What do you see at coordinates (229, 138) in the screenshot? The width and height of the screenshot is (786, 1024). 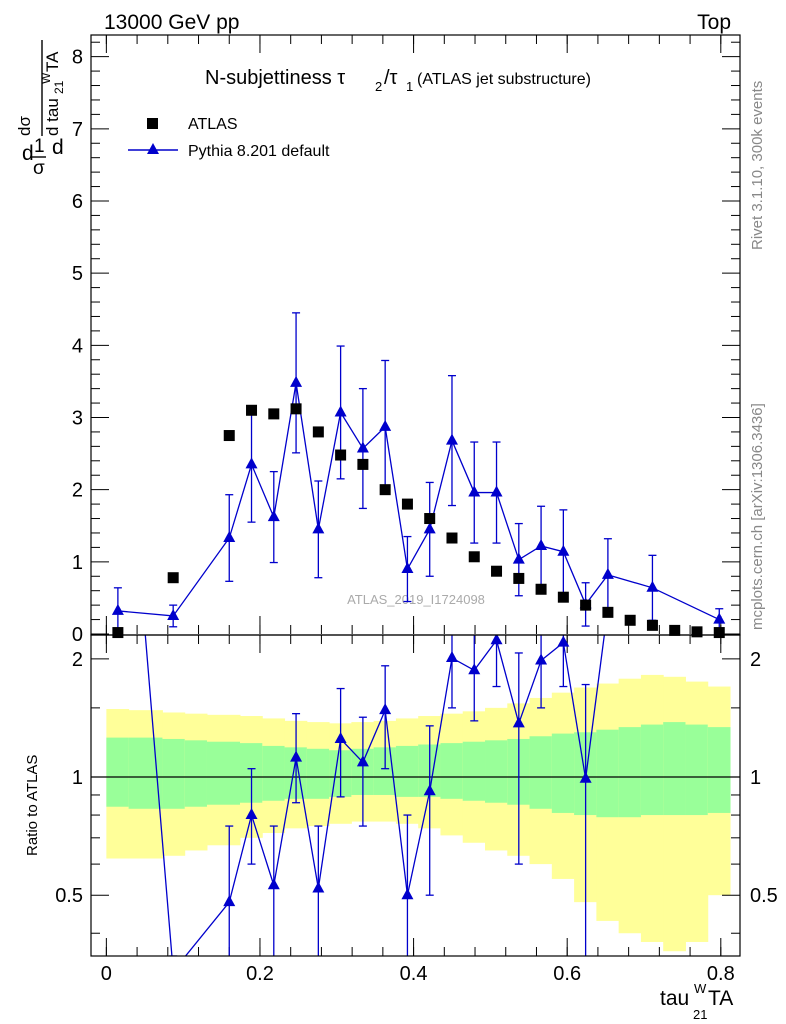 I see `legend: ATLAS Pythia 8.201 default` at bounding box center [229, 138].